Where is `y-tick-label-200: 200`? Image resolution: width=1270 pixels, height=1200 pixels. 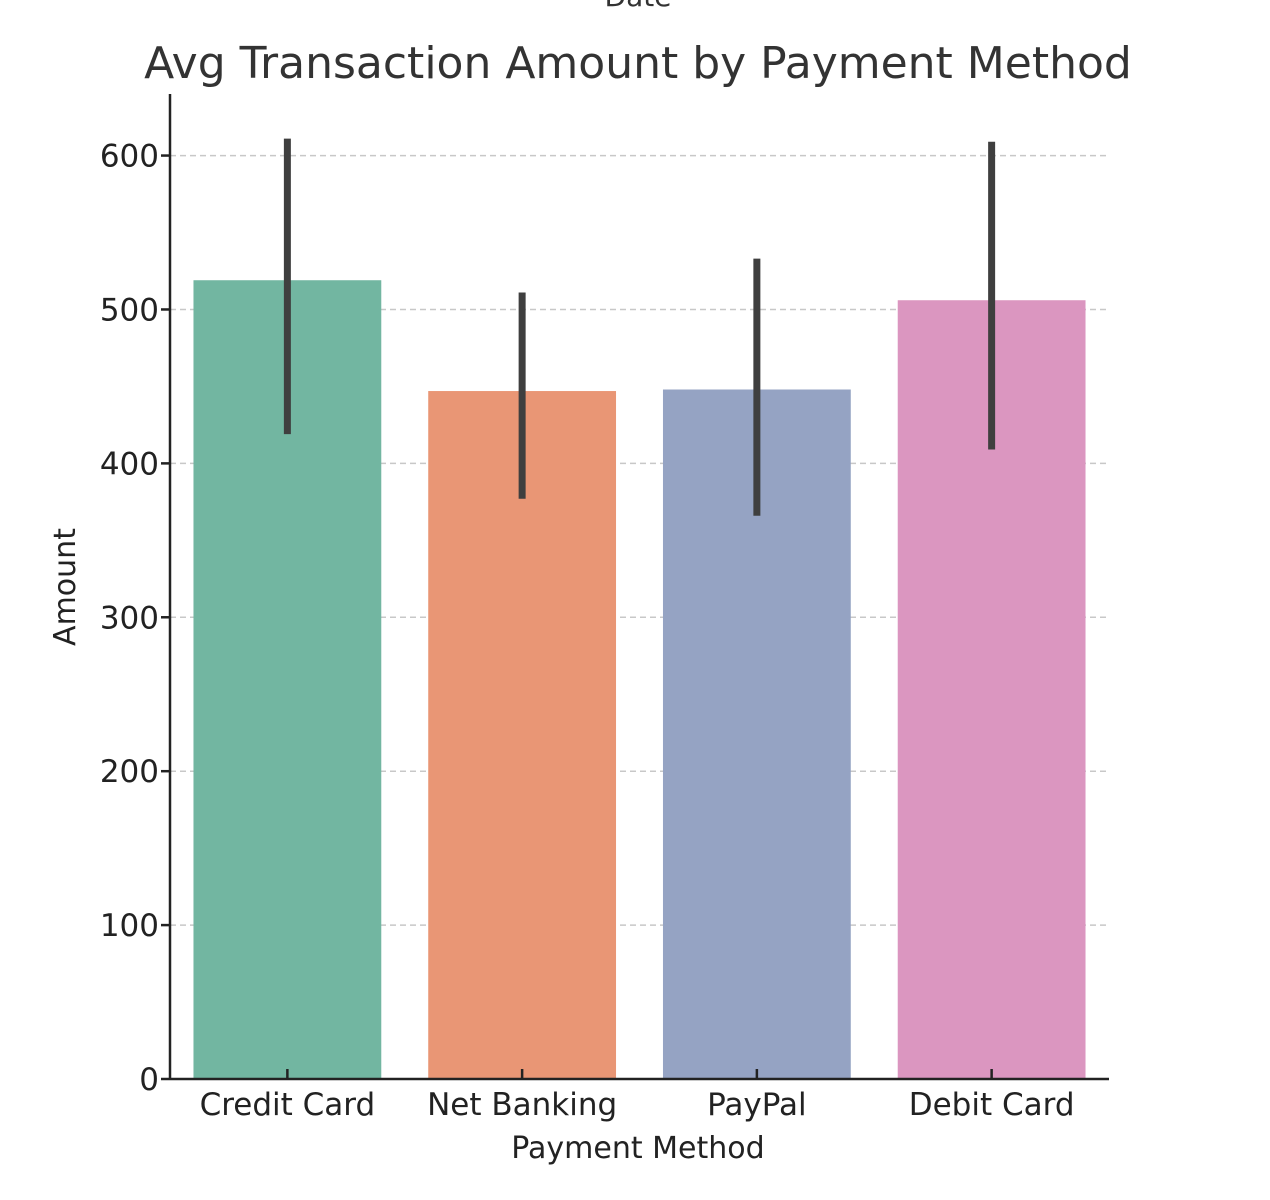
y-tick-label-200: 200 is located at coordinates (129, 772).